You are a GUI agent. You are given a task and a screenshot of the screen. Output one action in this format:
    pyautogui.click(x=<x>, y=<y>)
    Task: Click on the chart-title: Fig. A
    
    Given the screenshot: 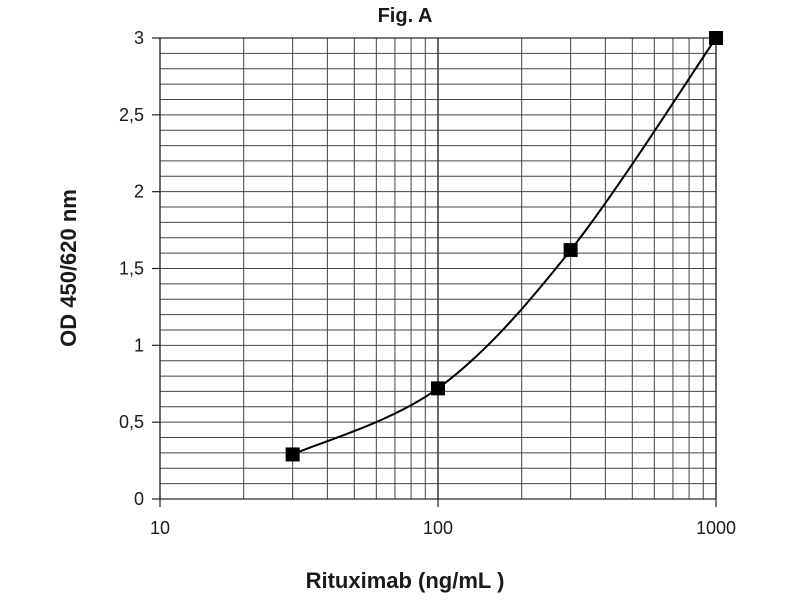 What is the action you would take?
    pyautogui.click(x=405, y=16)
    